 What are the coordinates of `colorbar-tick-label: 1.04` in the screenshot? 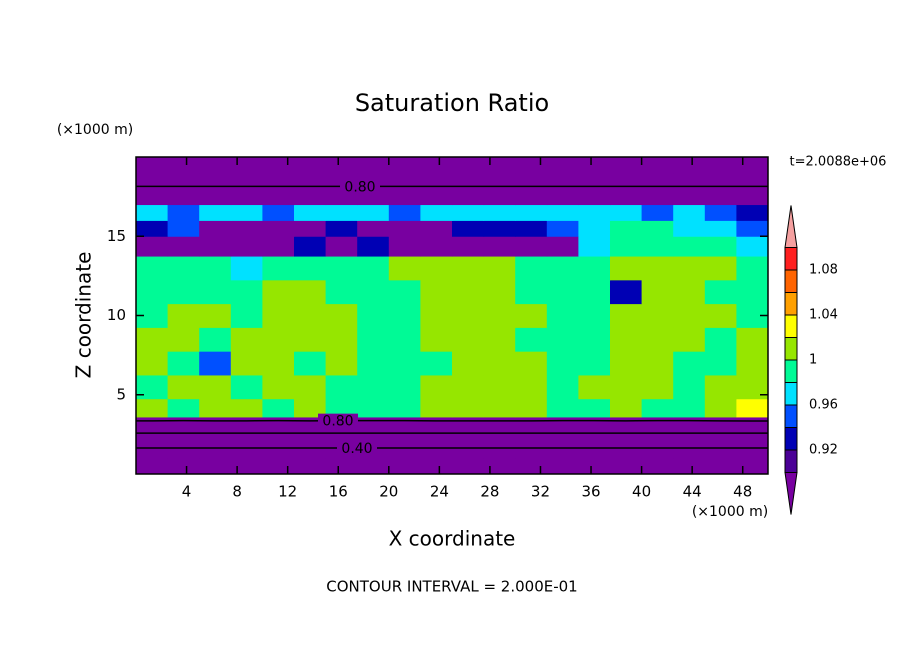 It's located at (823, 315).